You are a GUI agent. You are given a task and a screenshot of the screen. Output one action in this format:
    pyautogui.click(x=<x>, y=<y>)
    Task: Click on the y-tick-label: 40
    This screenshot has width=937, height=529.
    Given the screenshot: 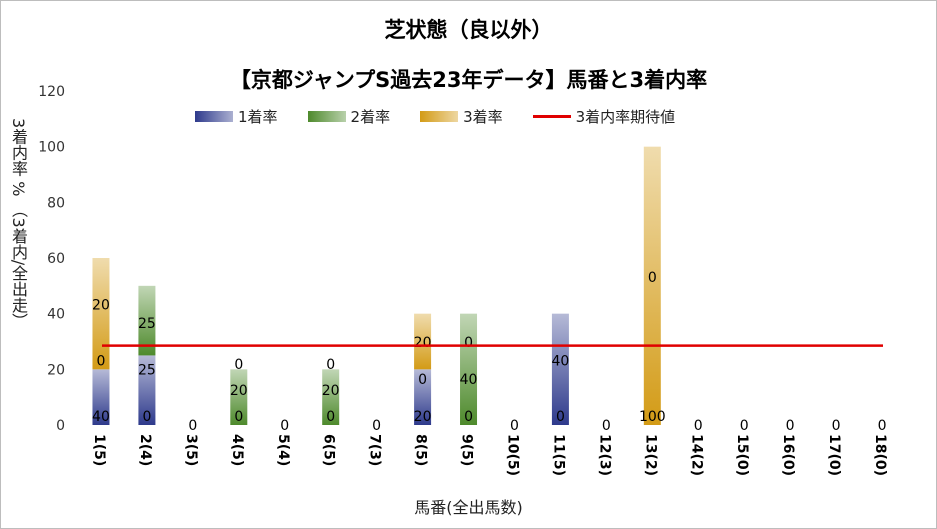 What is the action you would take?
    pyautogui.click(x=56, y=315)
    